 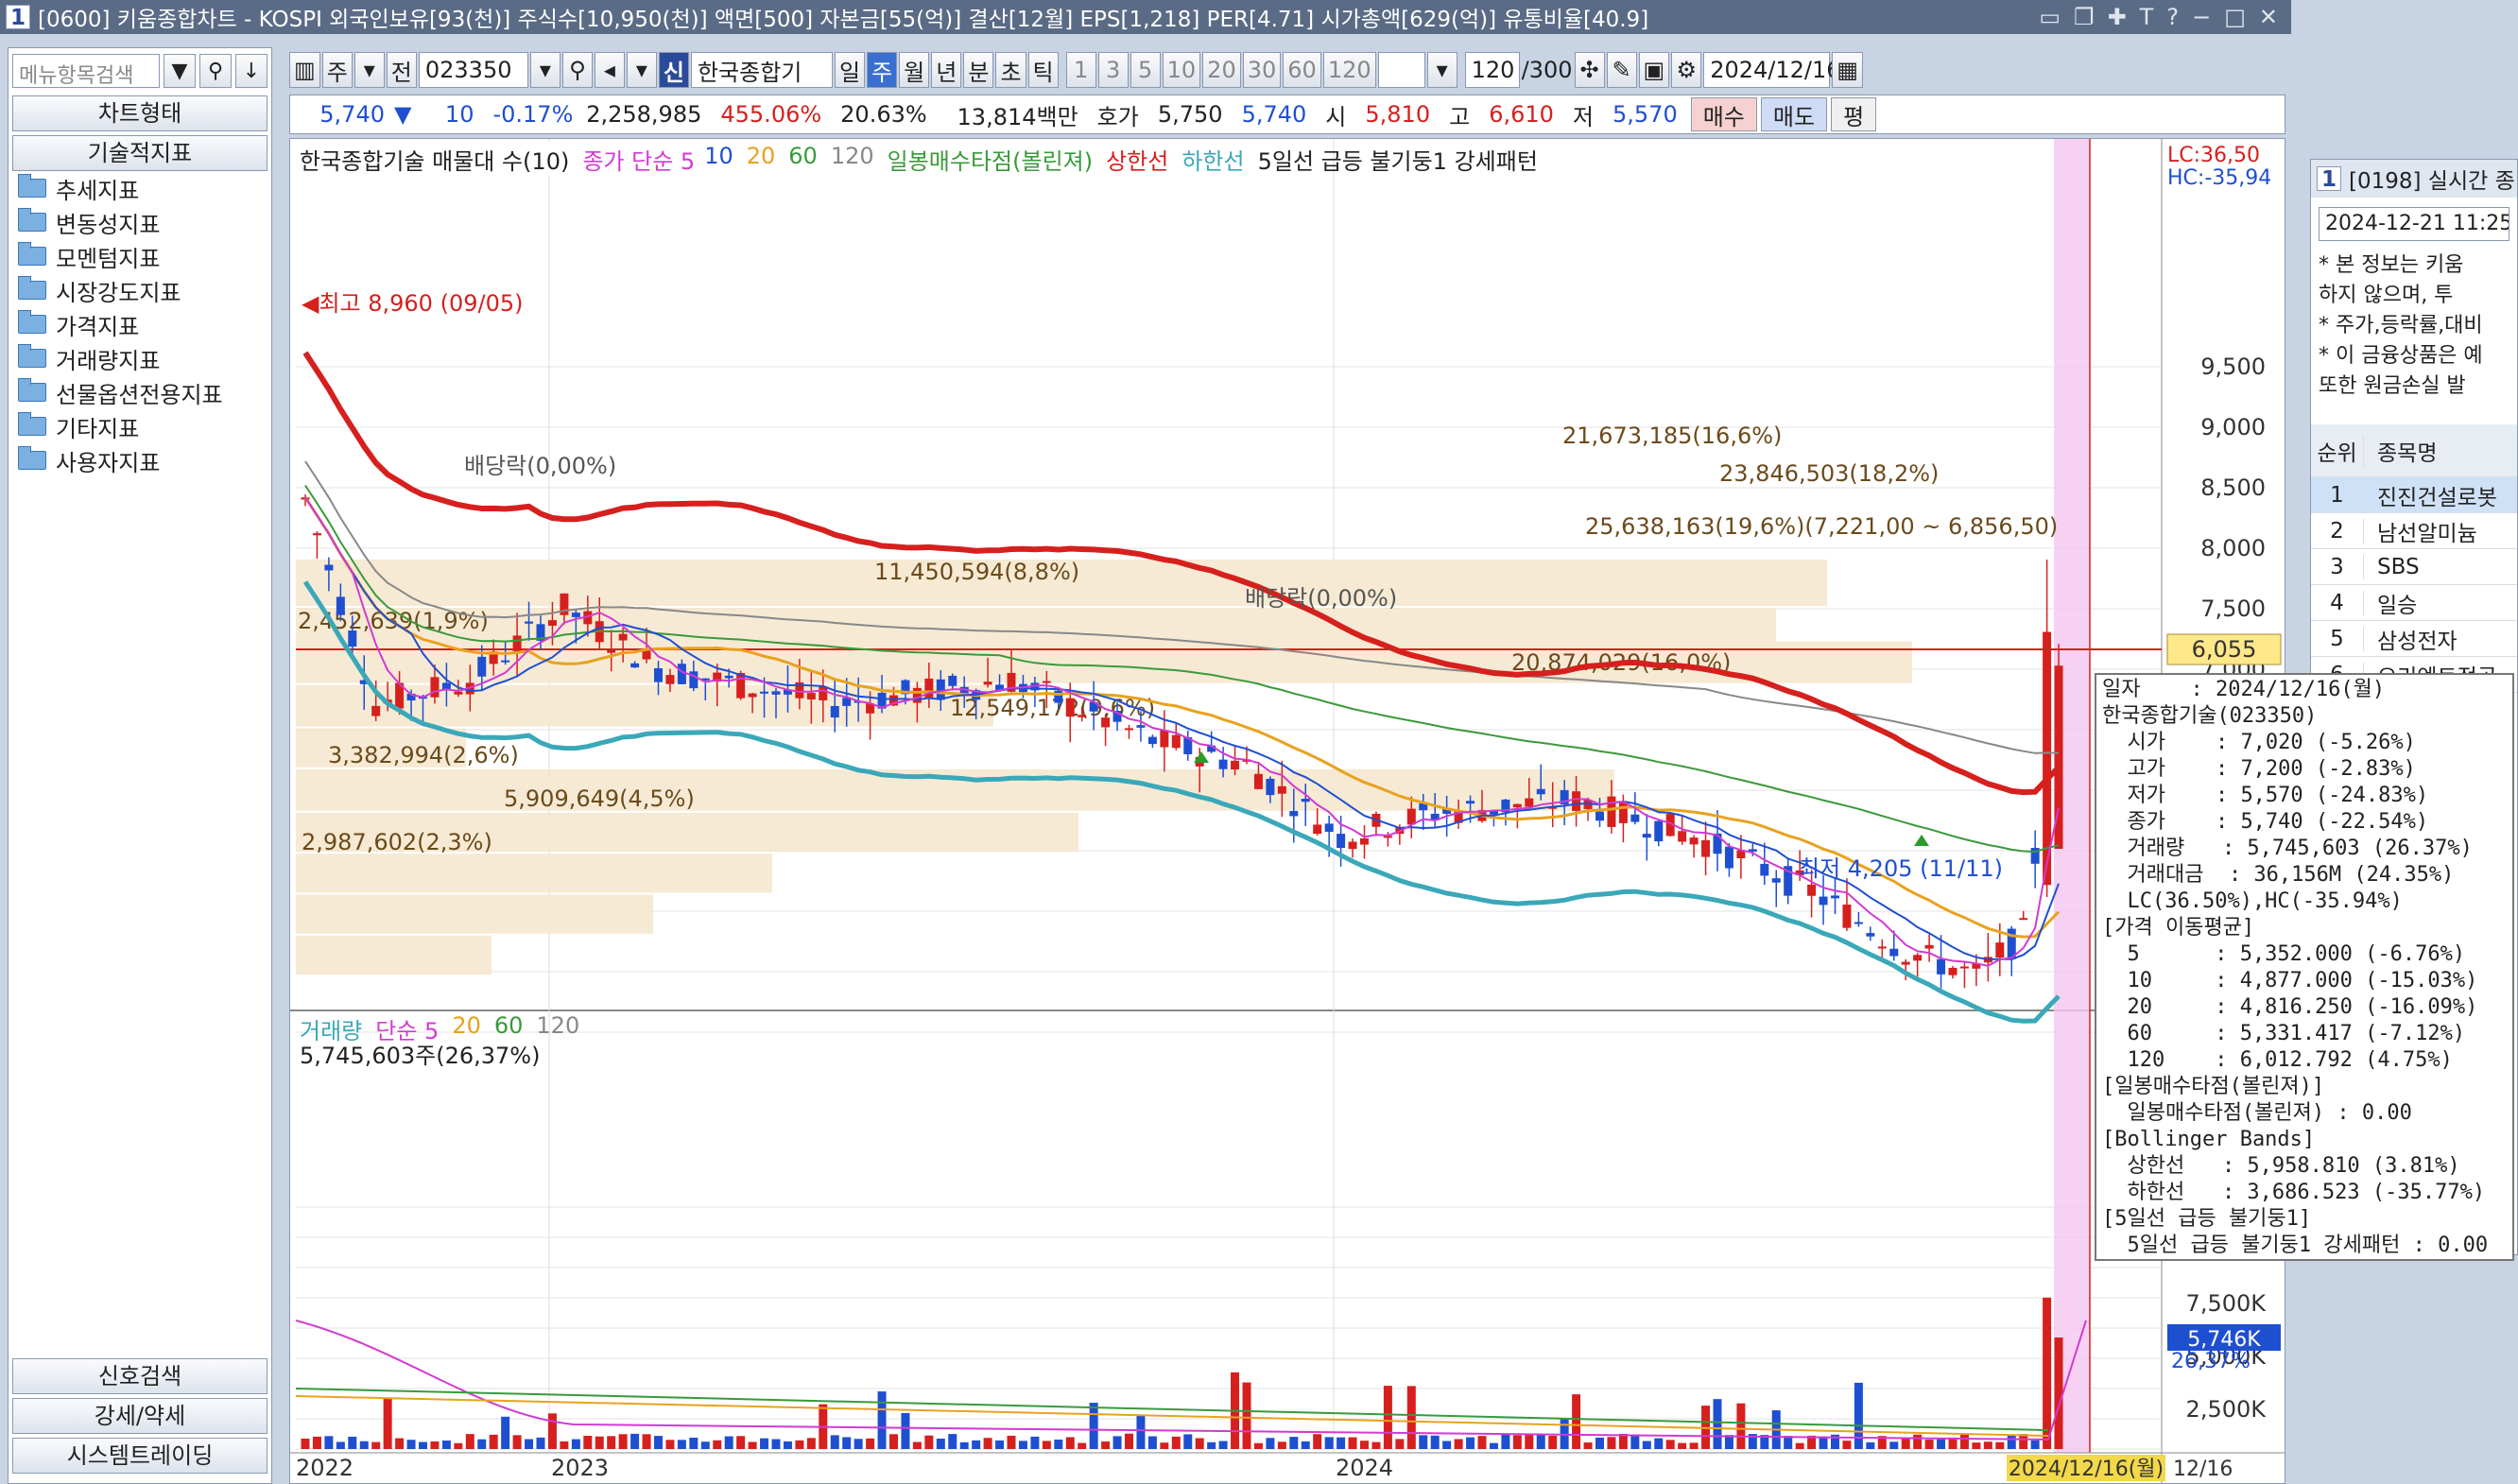 What do you see at coordinates (2268, 17) in the screenshot?
I see `close-icon: ✕` at bounding box center [2268, 17].